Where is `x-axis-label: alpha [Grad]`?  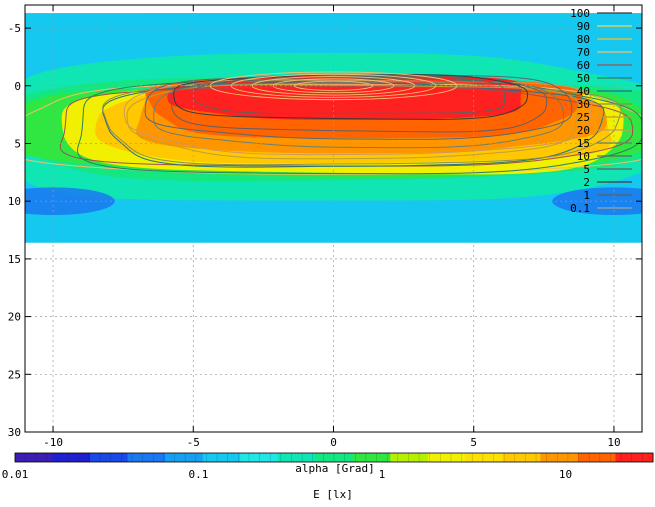 x-axis-label: alpha [Grad] is located at coordinates (334, 468).